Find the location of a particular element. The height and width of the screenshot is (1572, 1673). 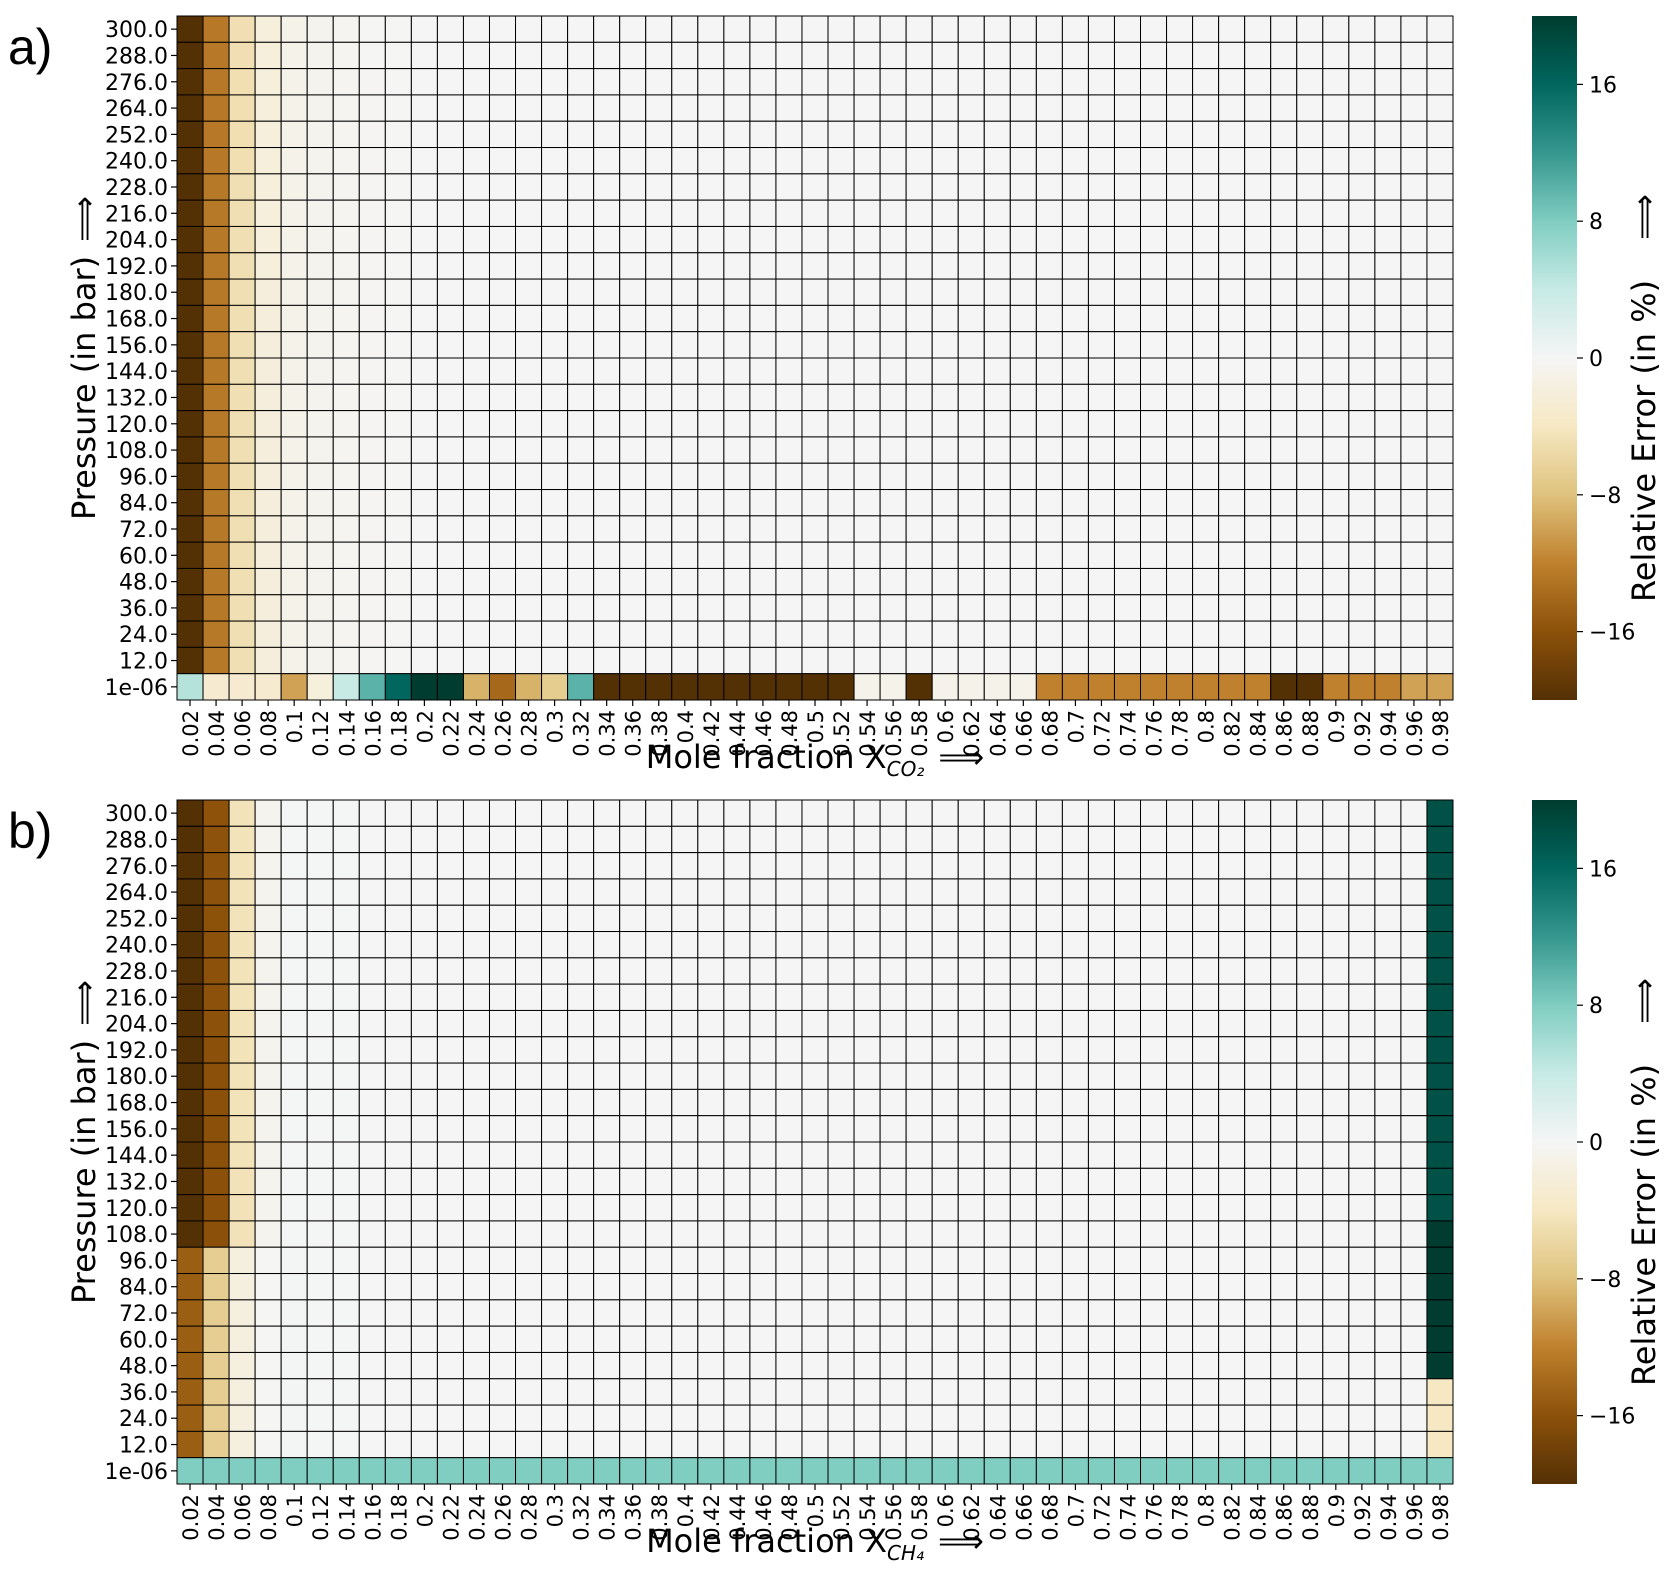

y-tick-label: 216.0 is located at coordinates (136, 998).